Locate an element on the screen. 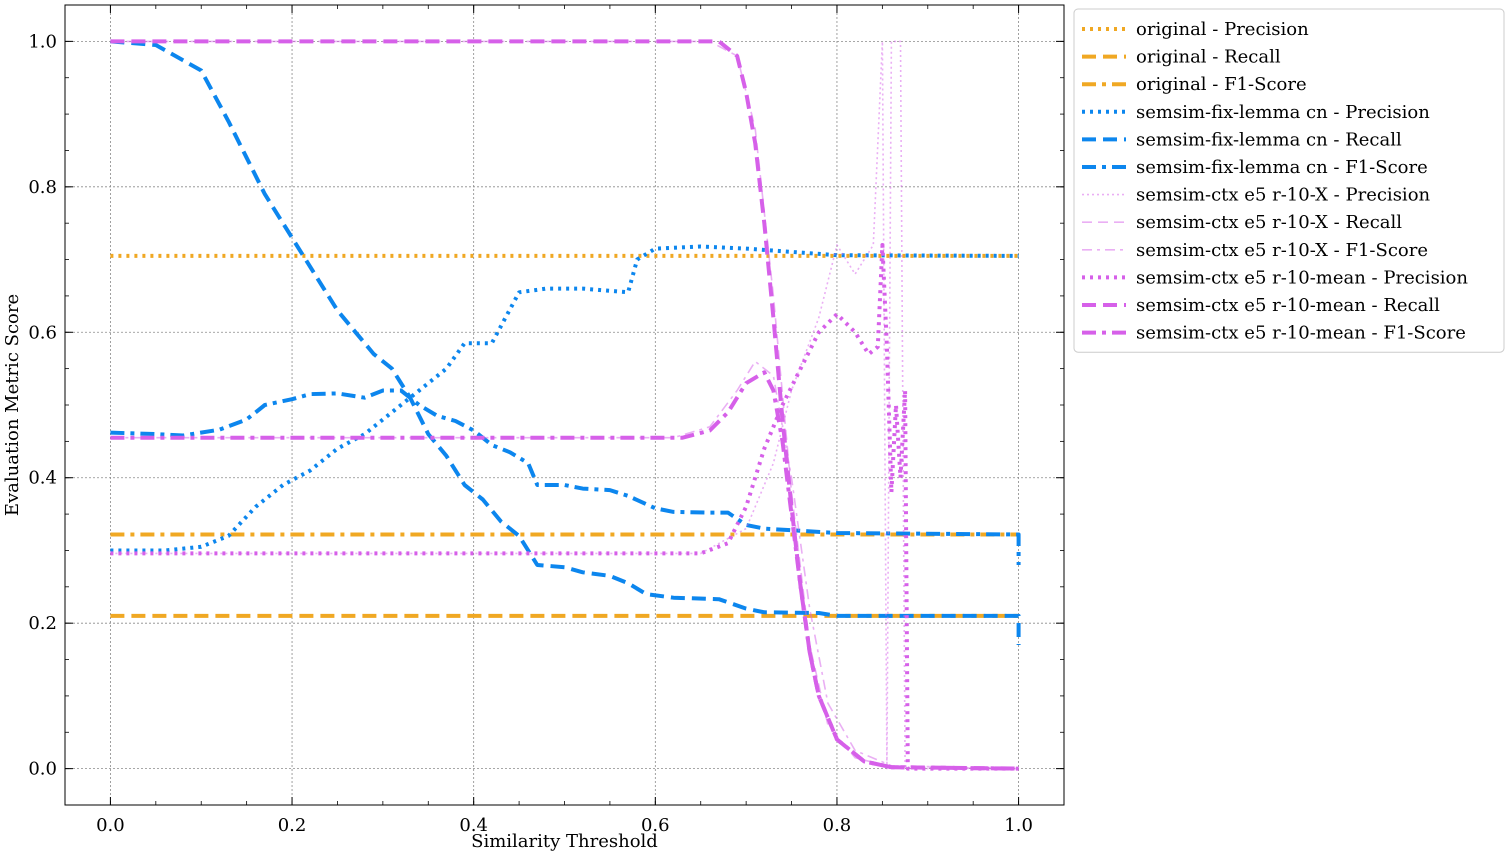 The height and width of the screenshot is (856, 1509). legend-label: semsim-fix-lemma cn - Recall is located at coordinates (1269, 139).